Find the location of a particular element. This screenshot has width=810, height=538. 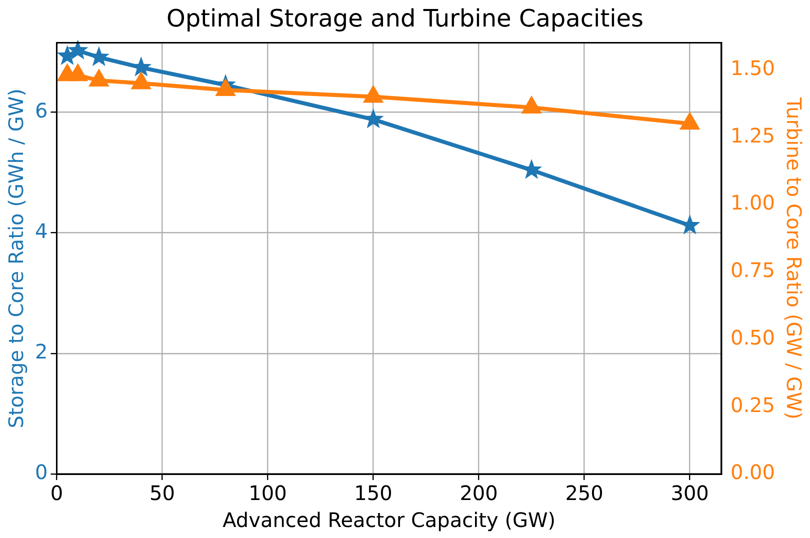

y2-axis-title: Turbine to Core Ratio (GW / GW) is located at coordinates (794, 258).